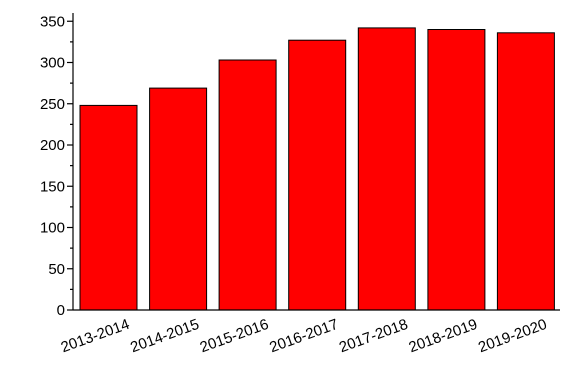 The height and width of the screenshot is (376, 571). Describe the element at coordinates (386, 169) in the screenshot. I see `bar-2017-2018` at that location.